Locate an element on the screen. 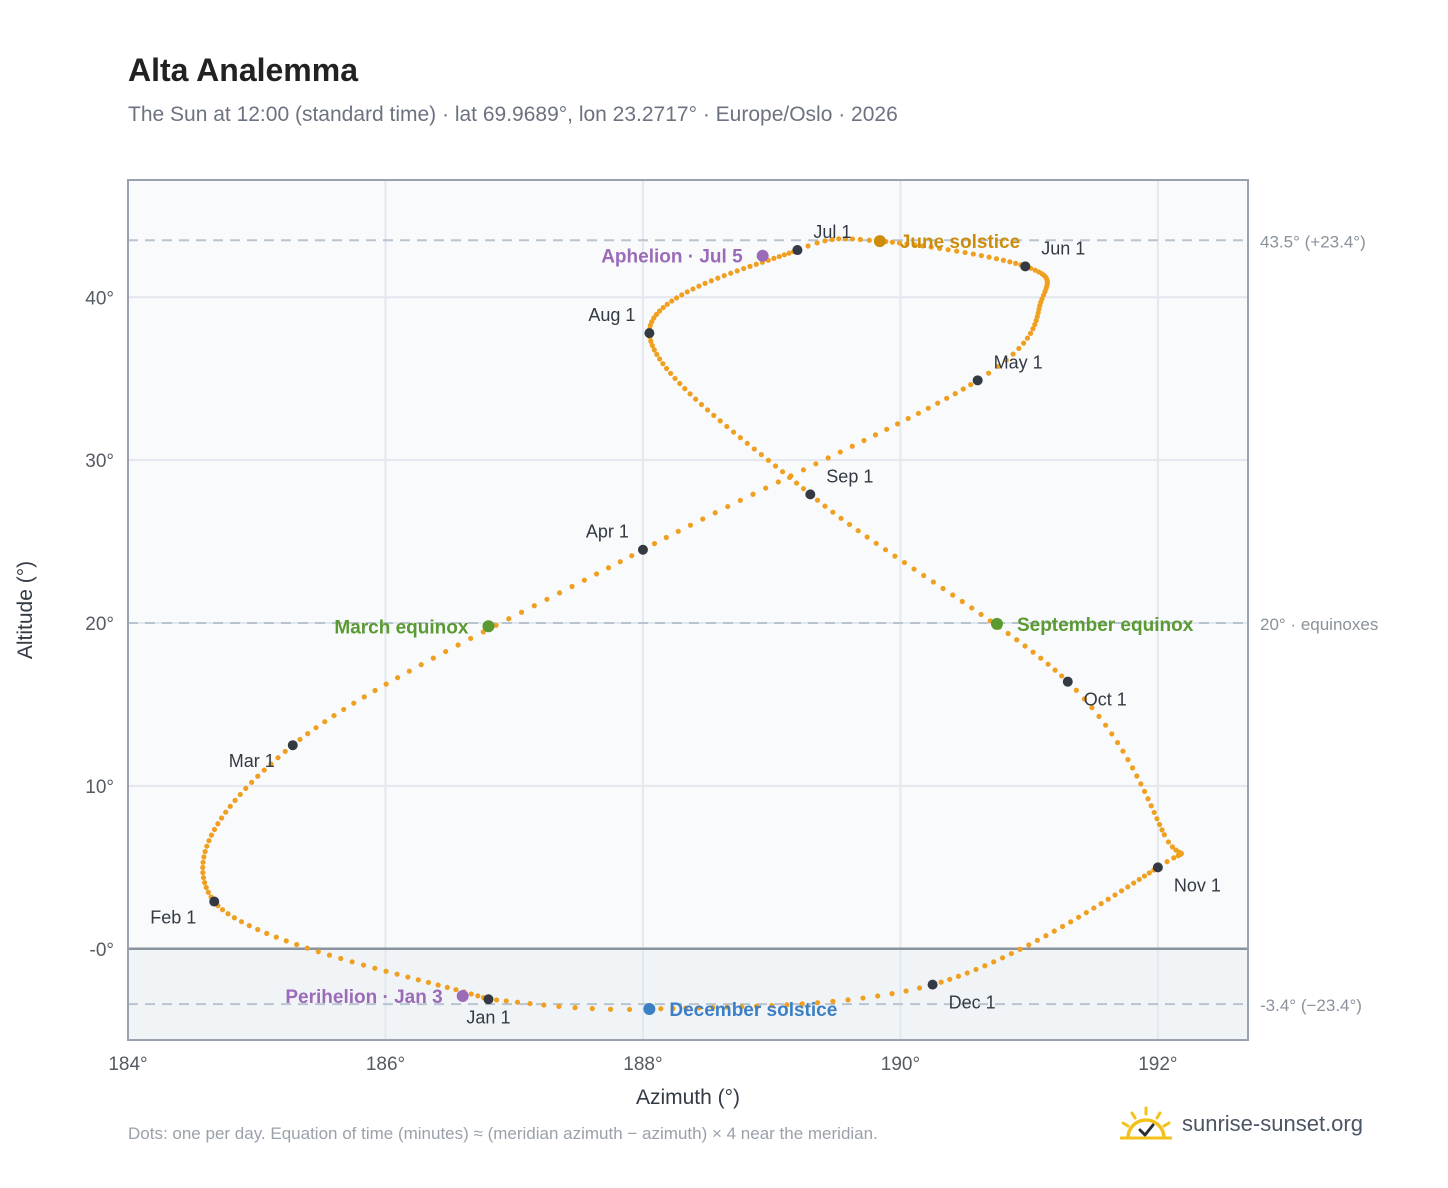  month-label: Sep 1 is located at coordinates (849, 476).